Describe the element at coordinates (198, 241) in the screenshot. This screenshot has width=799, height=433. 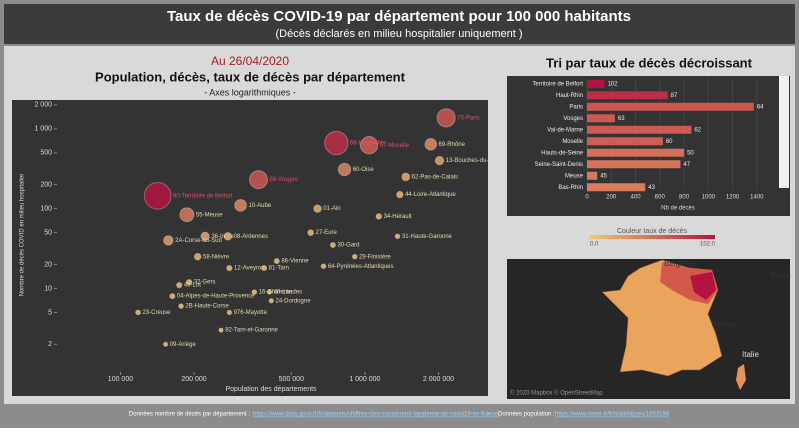
I see `point-label: 2A-Corse-du-Sud` at that location.